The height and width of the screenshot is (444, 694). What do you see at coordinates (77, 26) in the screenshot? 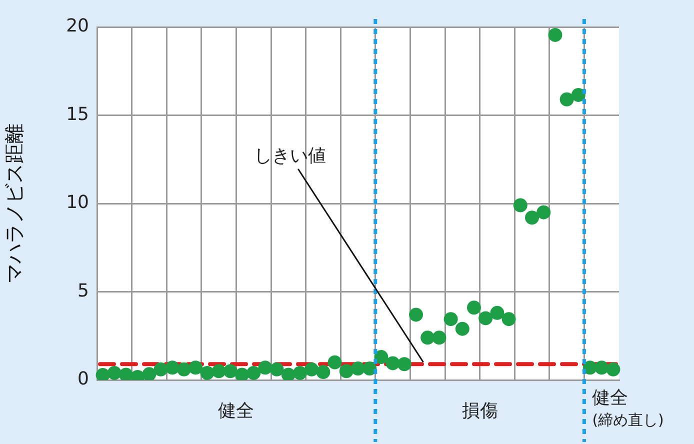
I see `y-tick-label: 20` at bounding box center [77, 26].